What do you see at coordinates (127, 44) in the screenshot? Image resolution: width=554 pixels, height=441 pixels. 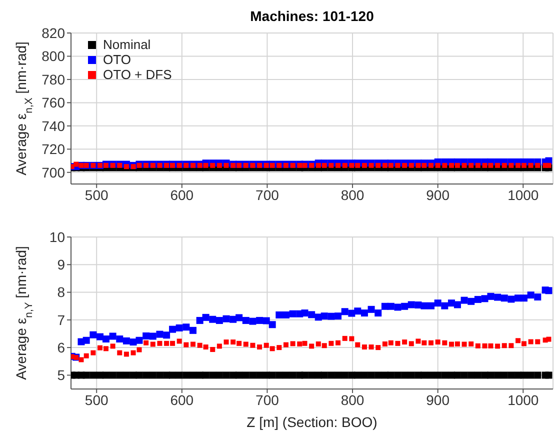 I see `legend-label: Nominal` at bounding box center [127, 44].